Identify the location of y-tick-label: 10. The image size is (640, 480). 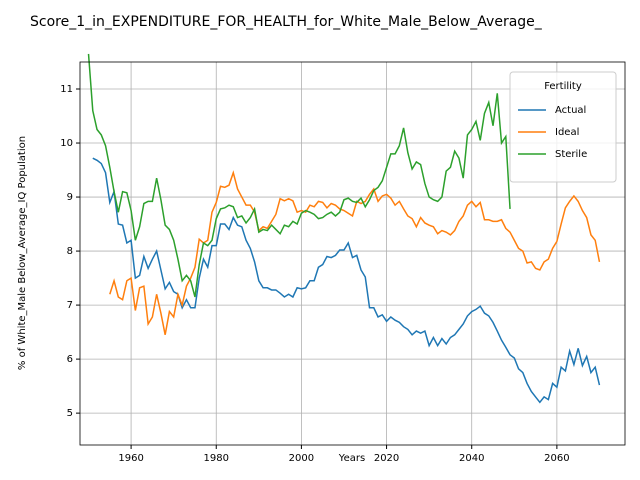
(66, 143).